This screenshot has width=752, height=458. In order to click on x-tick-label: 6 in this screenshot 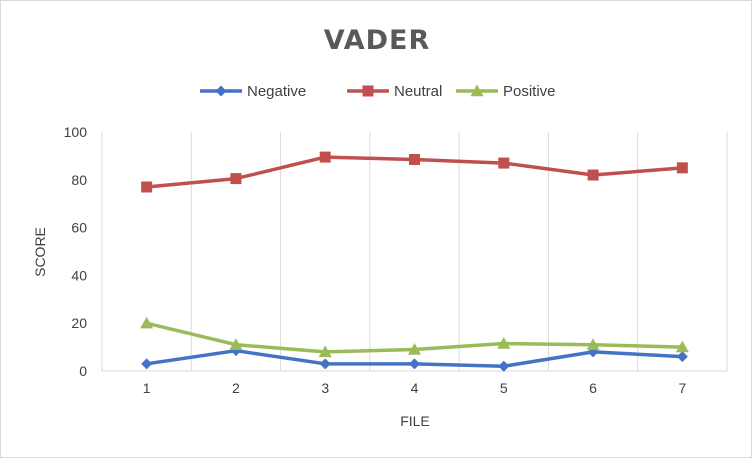, I will do `click(593, 388)`.